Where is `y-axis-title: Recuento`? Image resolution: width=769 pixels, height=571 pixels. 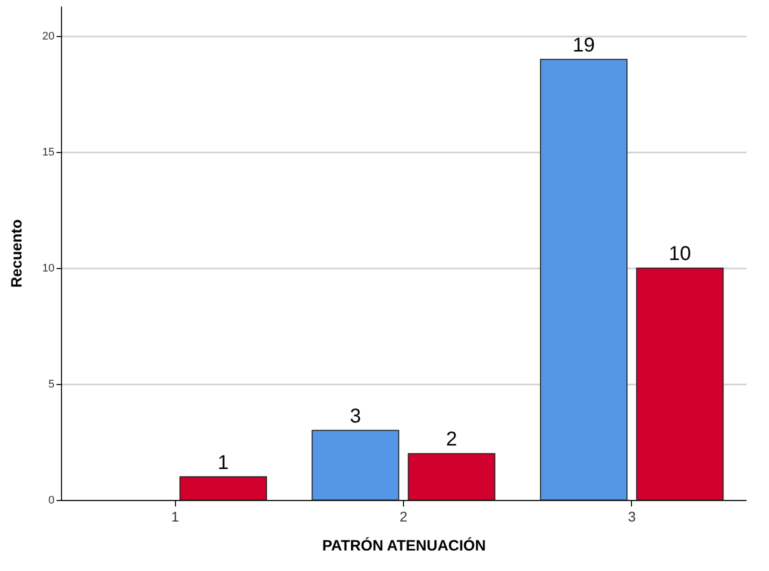
y-axis-title: Recuento is located at coordinates (17, 253).